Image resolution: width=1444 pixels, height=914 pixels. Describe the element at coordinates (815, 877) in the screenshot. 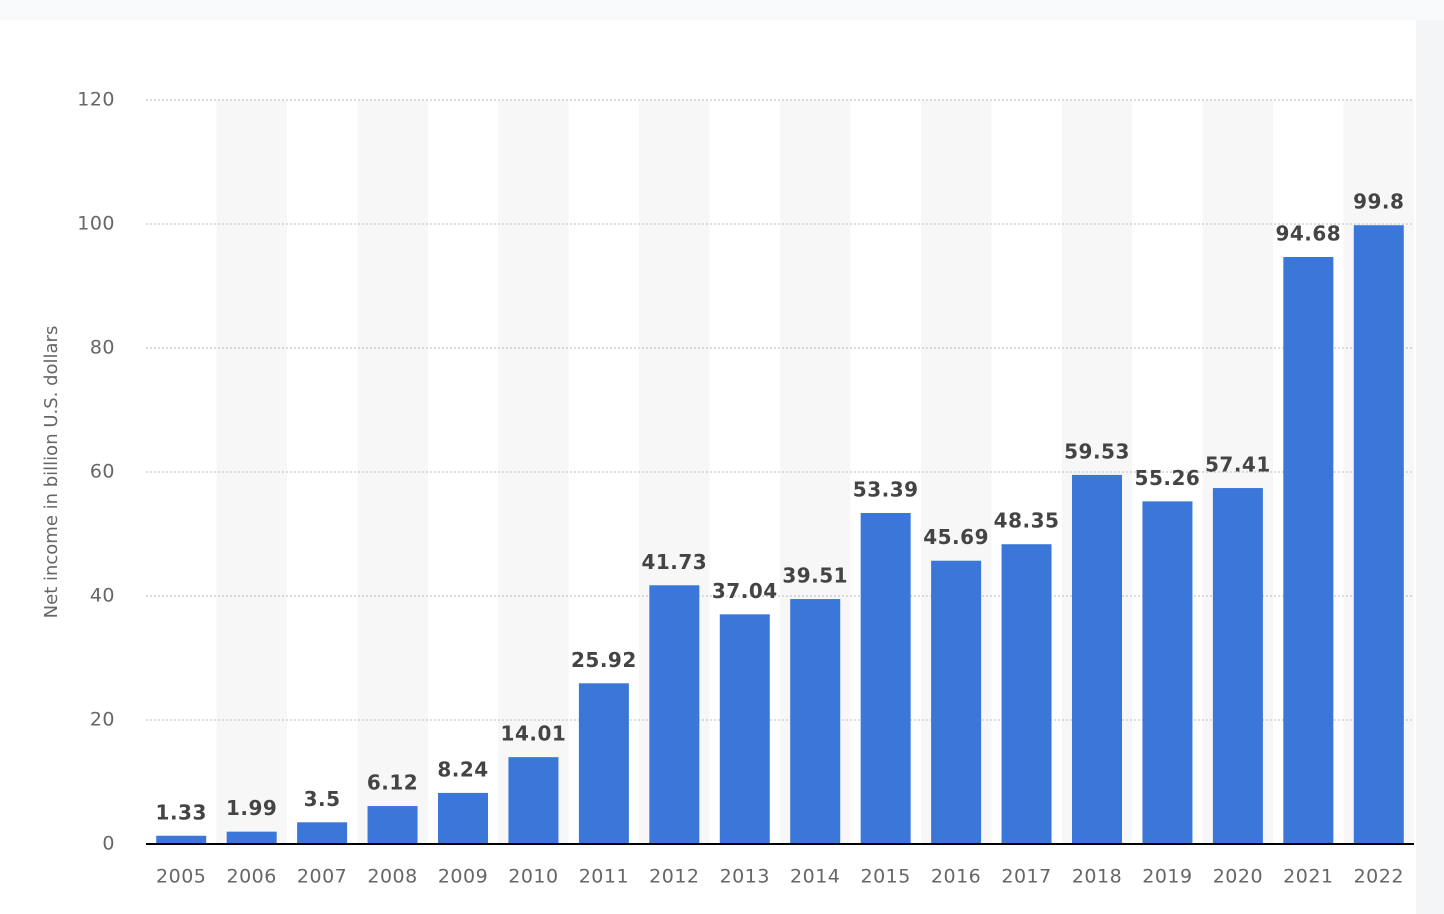

I see `x-tick-label: 2014` at that location.